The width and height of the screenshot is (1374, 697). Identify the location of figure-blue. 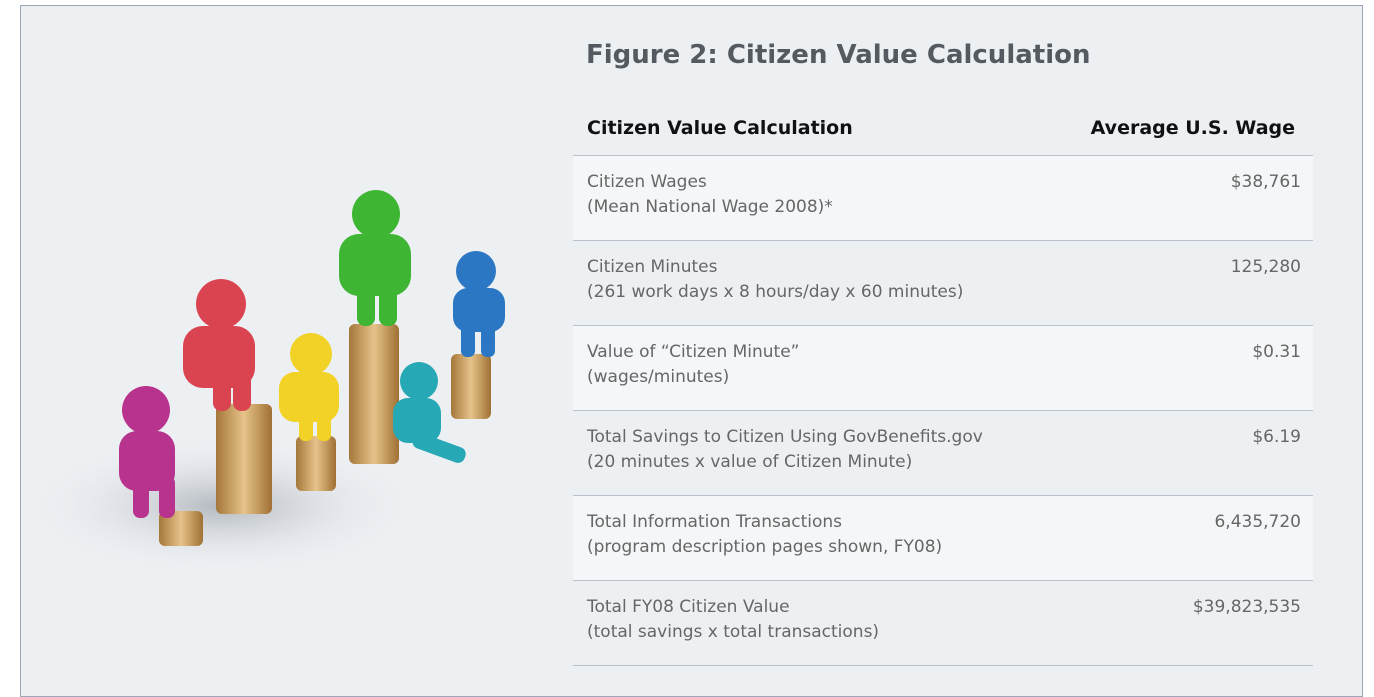
(479, 304).